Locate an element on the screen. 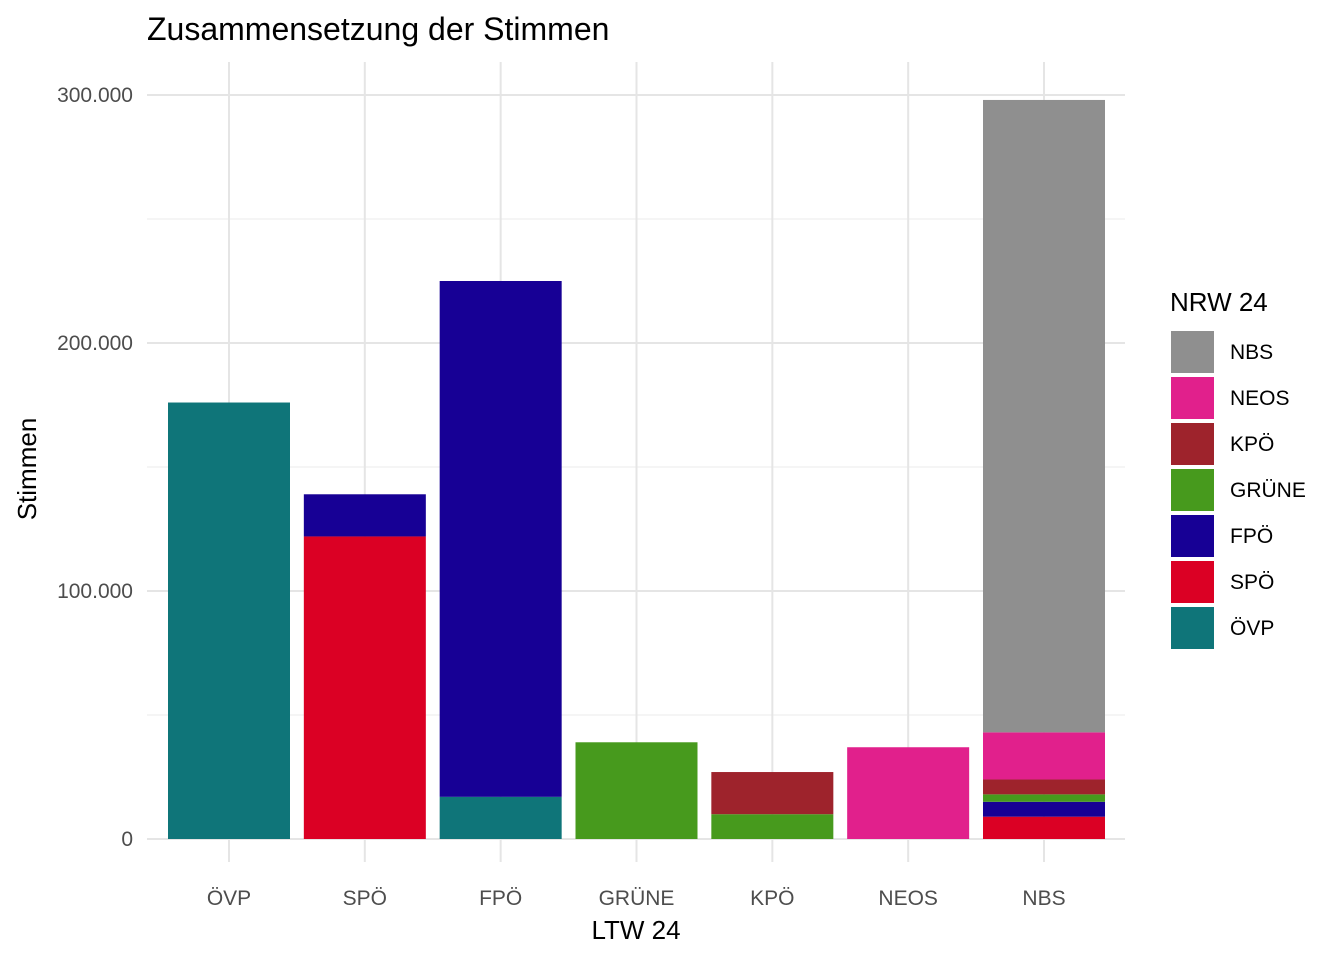 This screenshot has height=960, width=1344. legend: NRW 24 NBS NEOS KPÖ GRÜNE FPÖ SPÖ ÖVP is located at coordinates (1238, 468).